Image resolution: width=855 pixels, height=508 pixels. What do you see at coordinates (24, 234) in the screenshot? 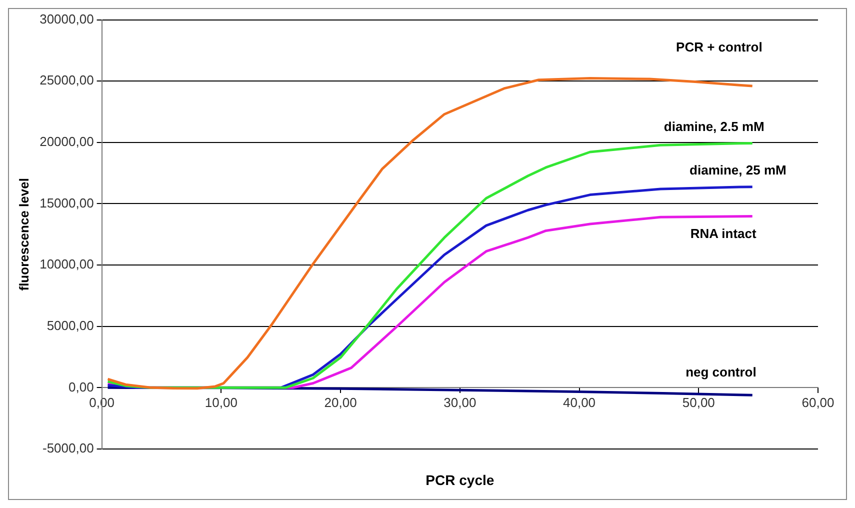
I see `y-axis-title: fluorescence level` at bounding box center [24, 234].